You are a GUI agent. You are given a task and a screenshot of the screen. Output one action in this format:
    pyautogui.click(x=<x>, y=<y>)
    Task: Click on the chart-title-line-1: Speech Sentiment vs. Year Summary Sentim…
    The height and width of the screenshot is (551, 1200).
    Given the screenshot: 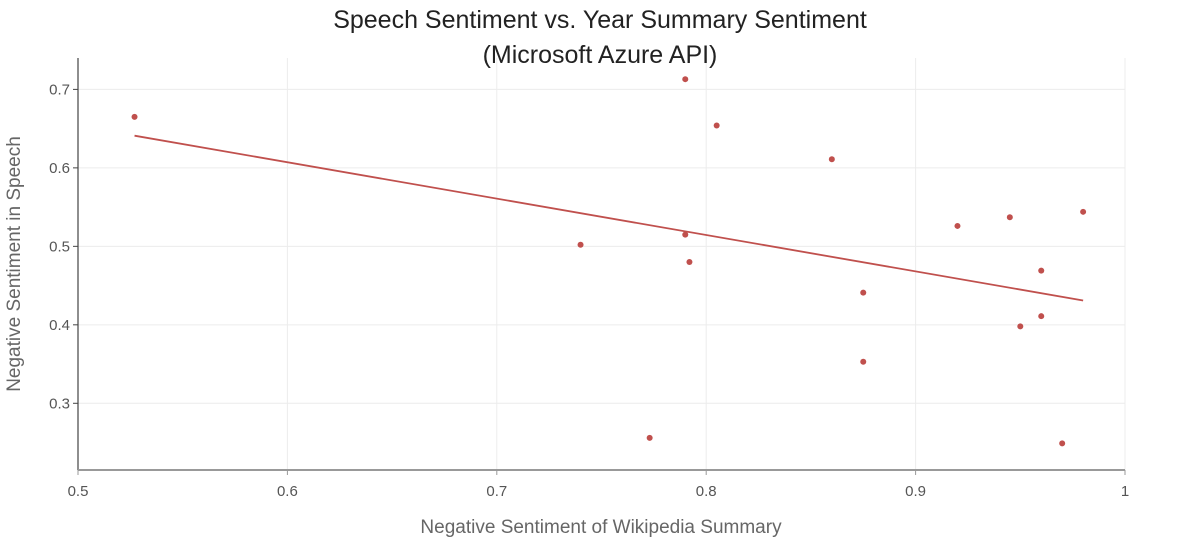 What is the action you would take?
    pyautogui.click(x=600, y=20)
    